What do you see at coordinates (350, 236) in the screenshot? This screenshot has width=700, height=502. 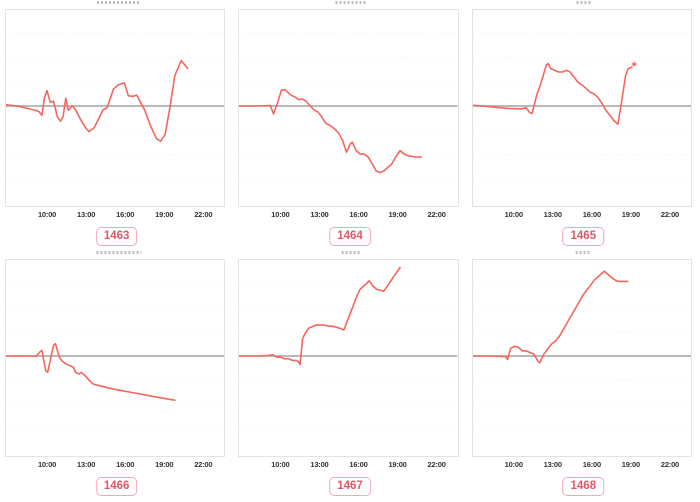 I see `chart-id-badge: 1464` at bounding box center [350, 236].